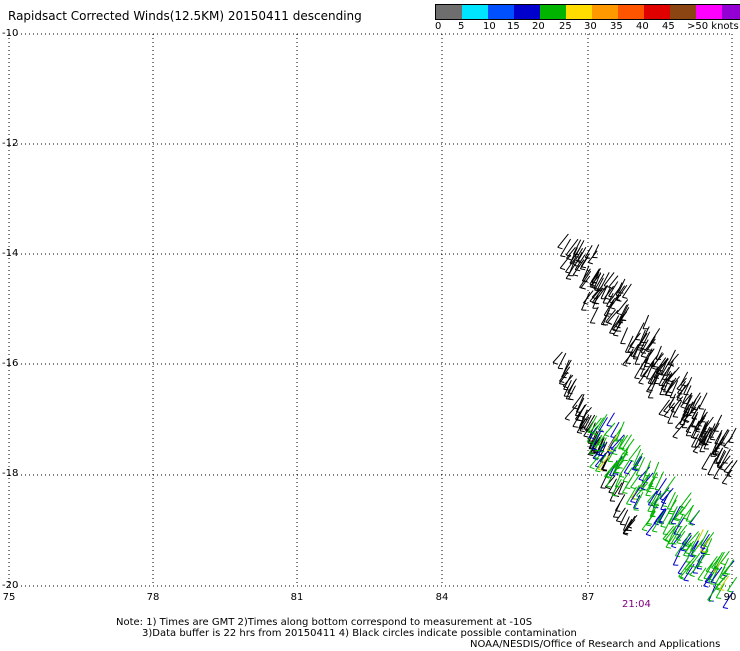 The width and height of the screenshot is (740, 651). I want to click on lon-tick-label: 90, so click(730, 597).